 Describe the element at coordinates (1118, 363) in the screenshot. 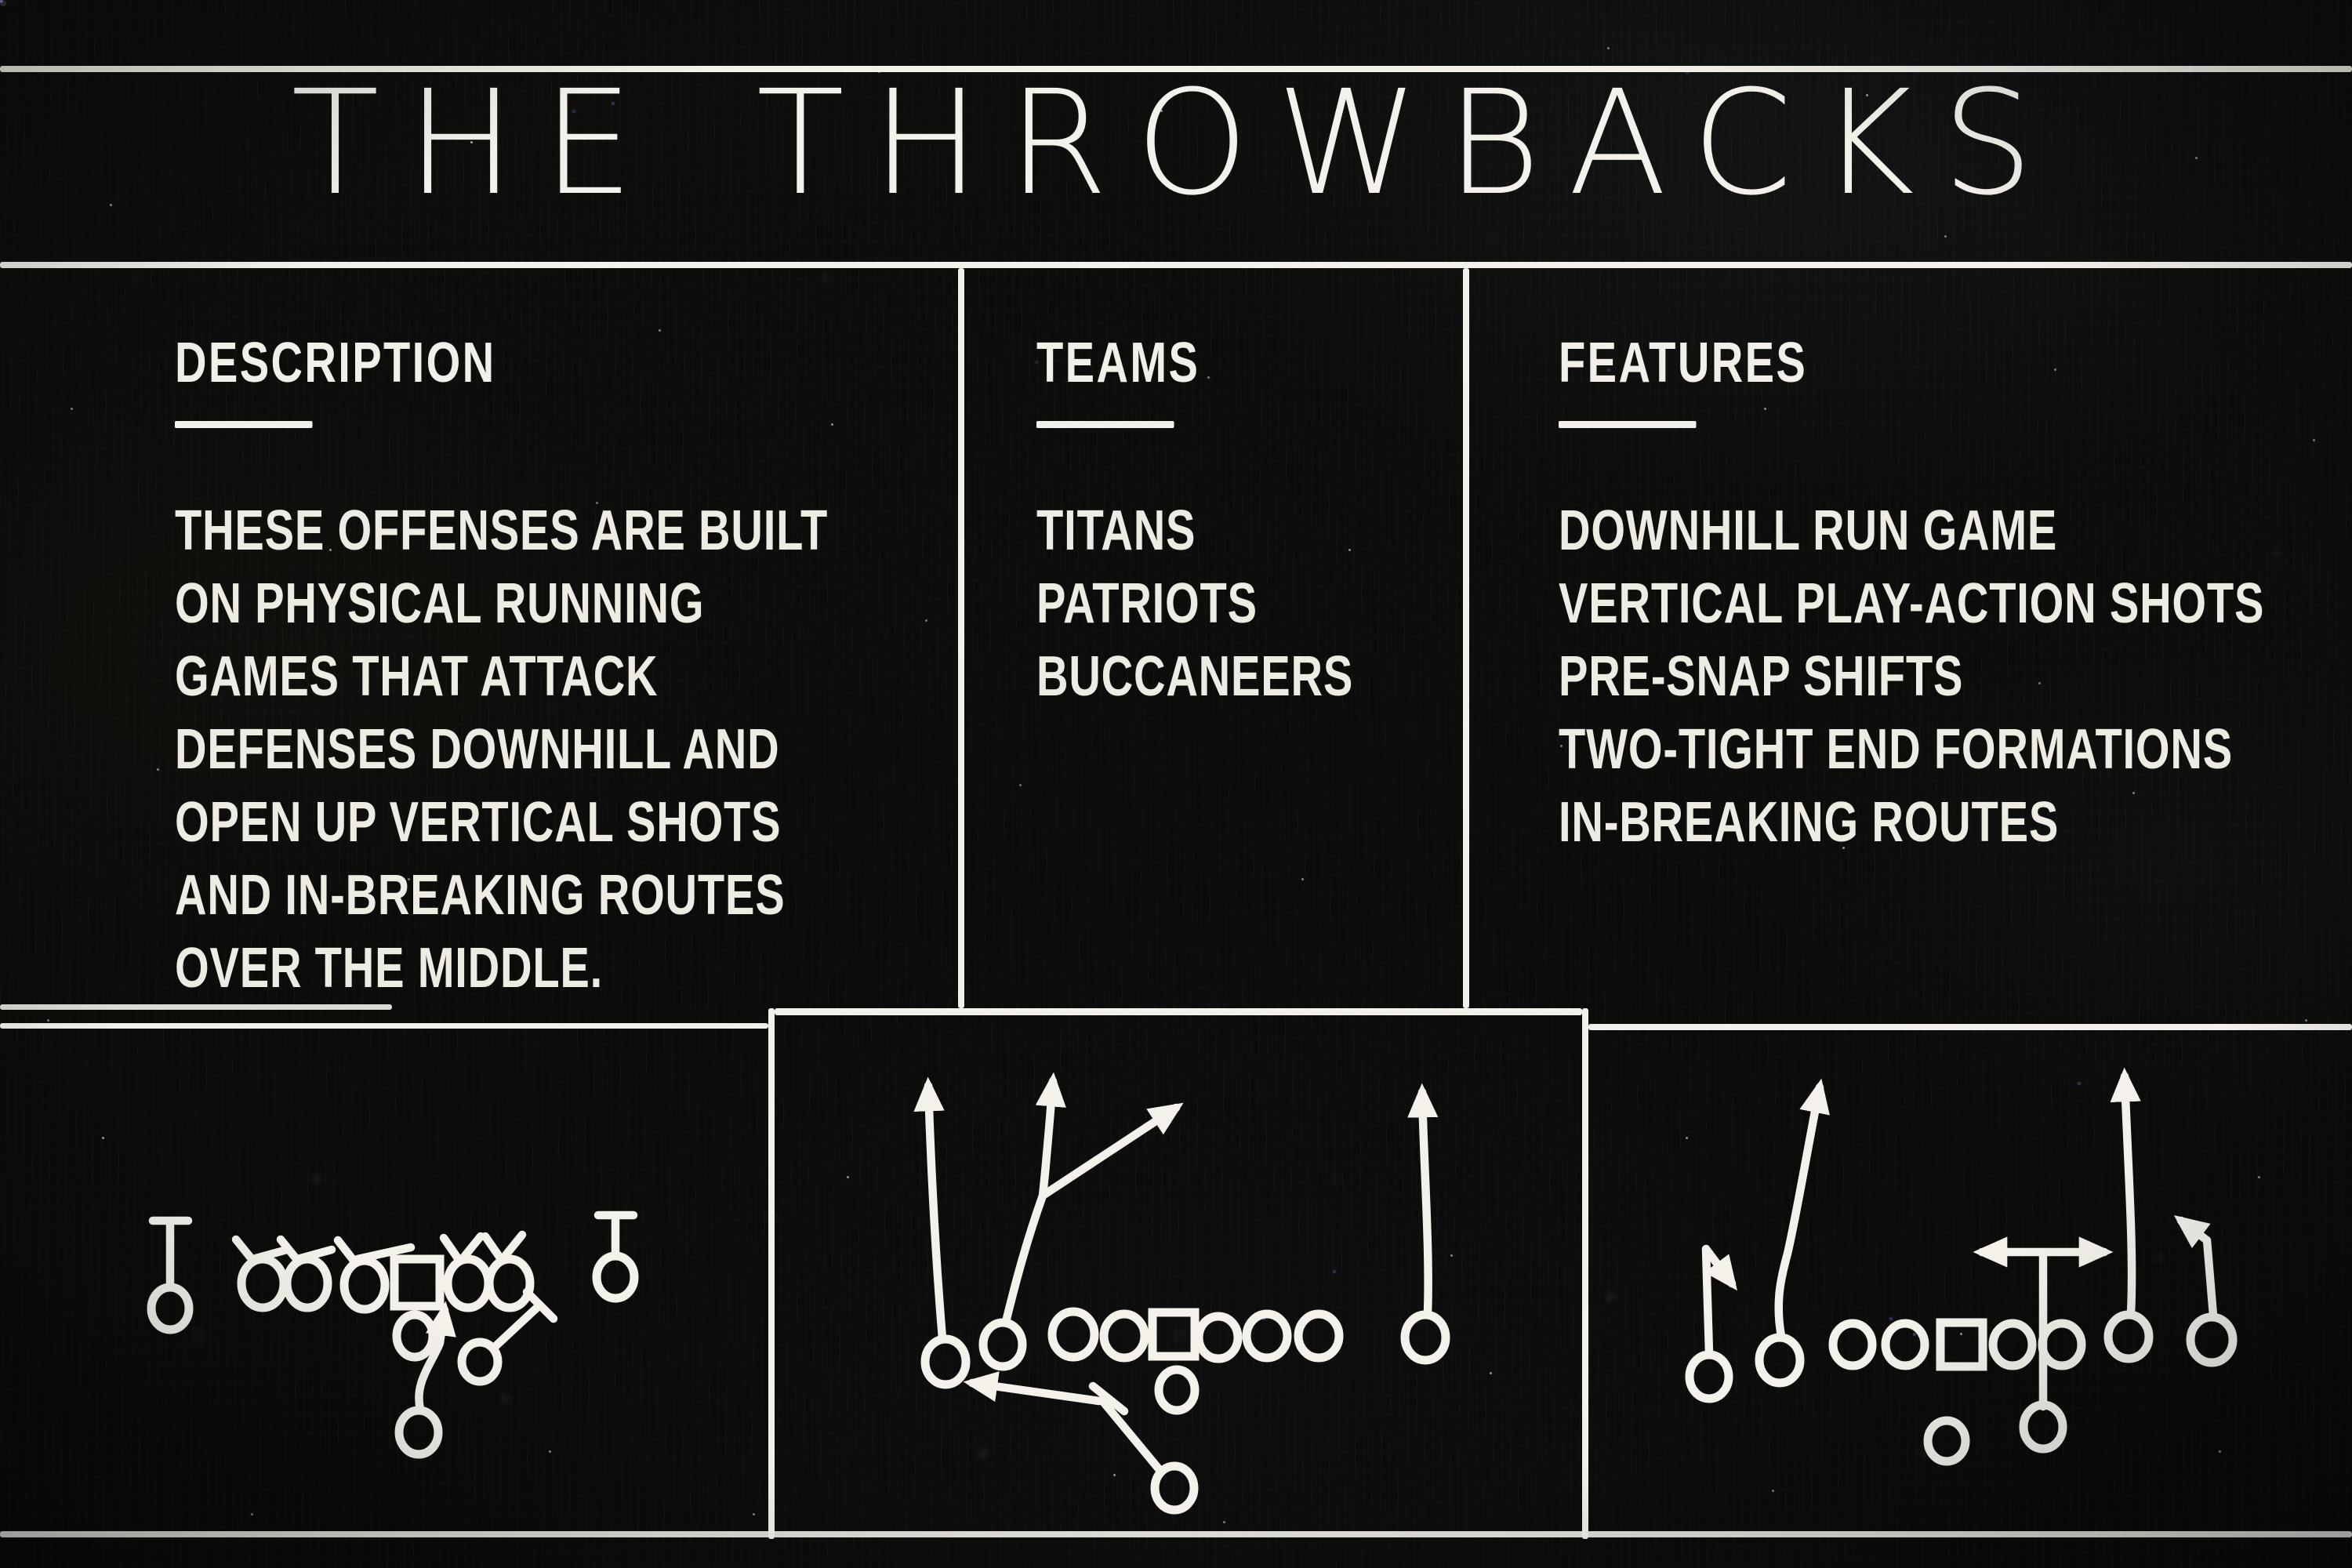

I see `teams-heading: TEAMS` at that location.